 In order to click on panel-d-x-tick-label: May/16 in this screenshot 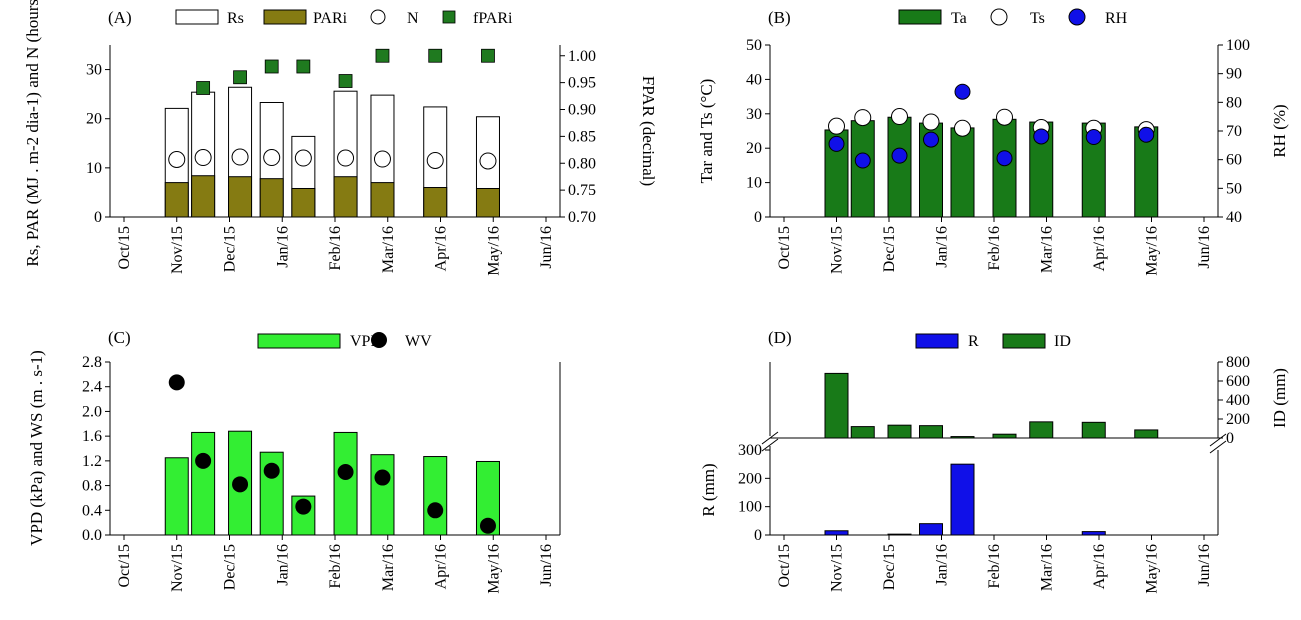, I will do `click(1152, 569)`.